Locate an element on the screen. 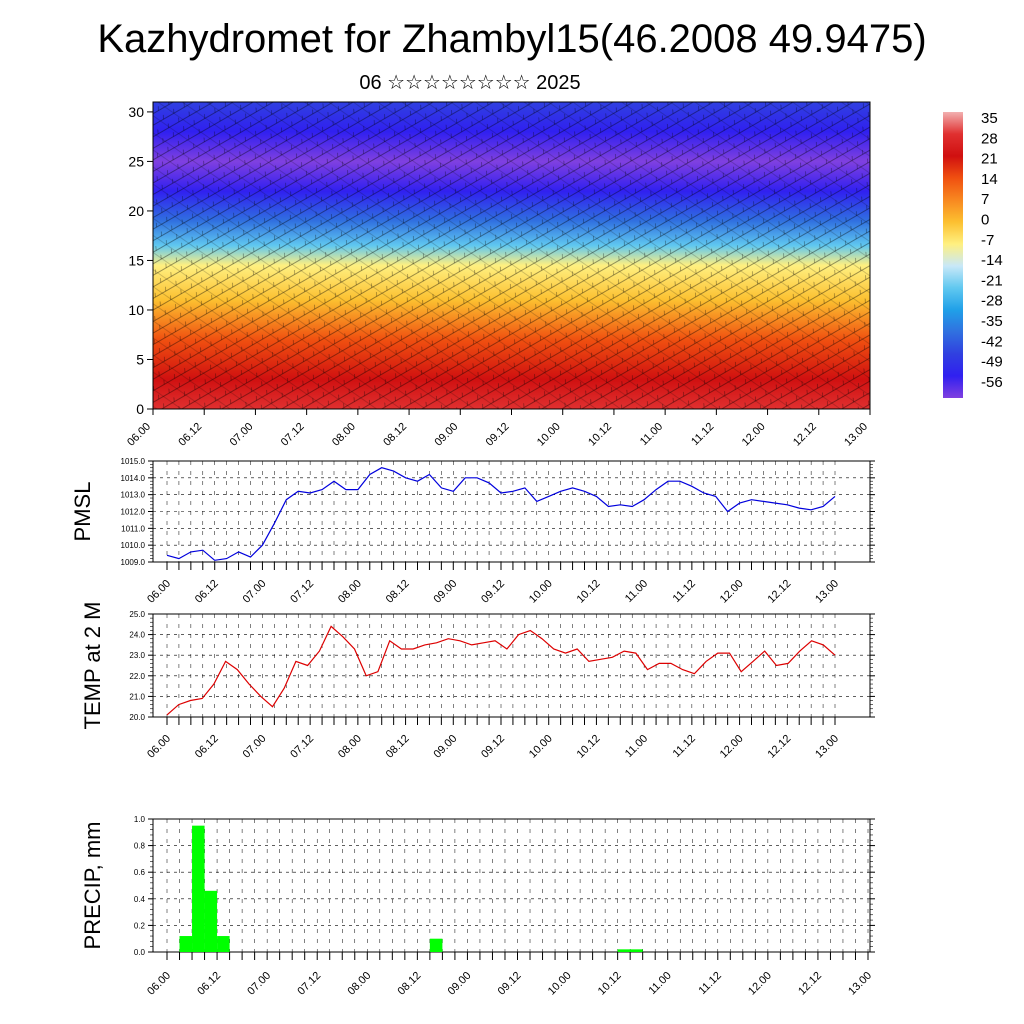 The height and width of the screenshot is (1024, 1024). precip-x-tick-label: 10.00 is located at coordinates (560, 984).